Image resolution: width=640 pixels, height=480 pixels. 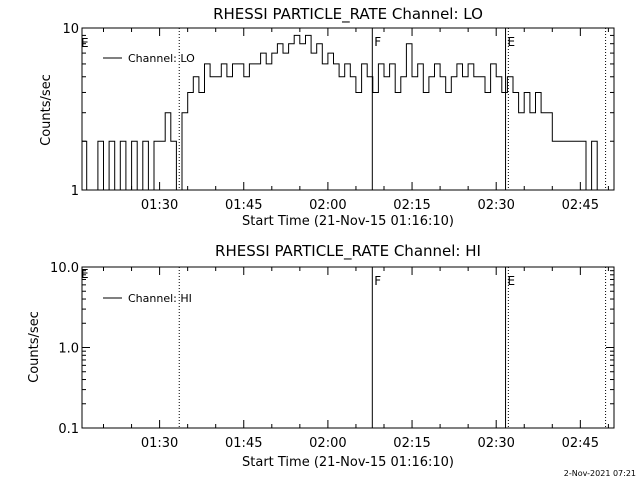 I want to click on legend-label-hi: Channel: HI, so click(x=160, y=298).